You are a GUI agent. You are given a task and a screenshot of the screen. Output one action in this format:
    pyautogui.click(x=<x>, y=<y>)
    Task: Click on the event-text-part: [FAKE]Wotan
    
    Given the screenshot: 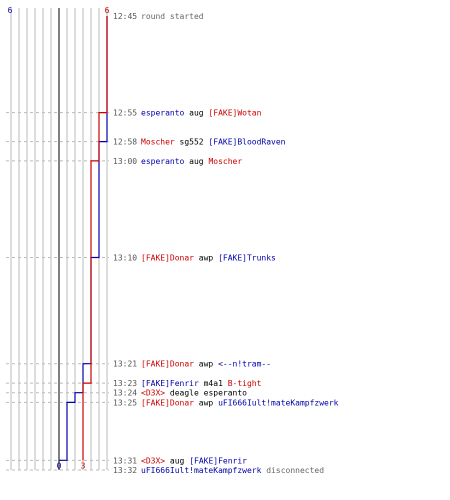 What is the action you would take?
    pyautogui.click(x=234, y=113)
    